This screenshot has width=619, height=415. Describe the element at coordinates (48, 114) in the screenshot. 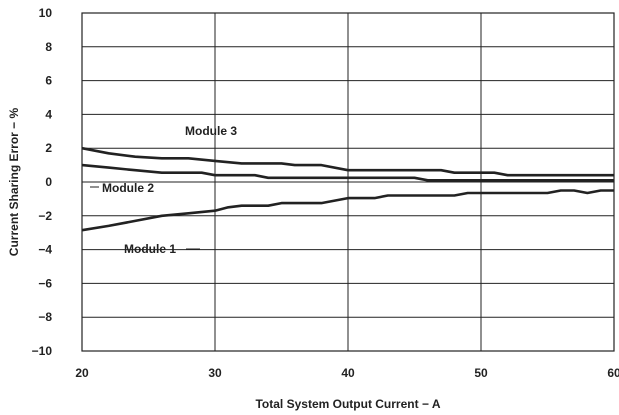

I see `y-tick-label: 4` at that location.